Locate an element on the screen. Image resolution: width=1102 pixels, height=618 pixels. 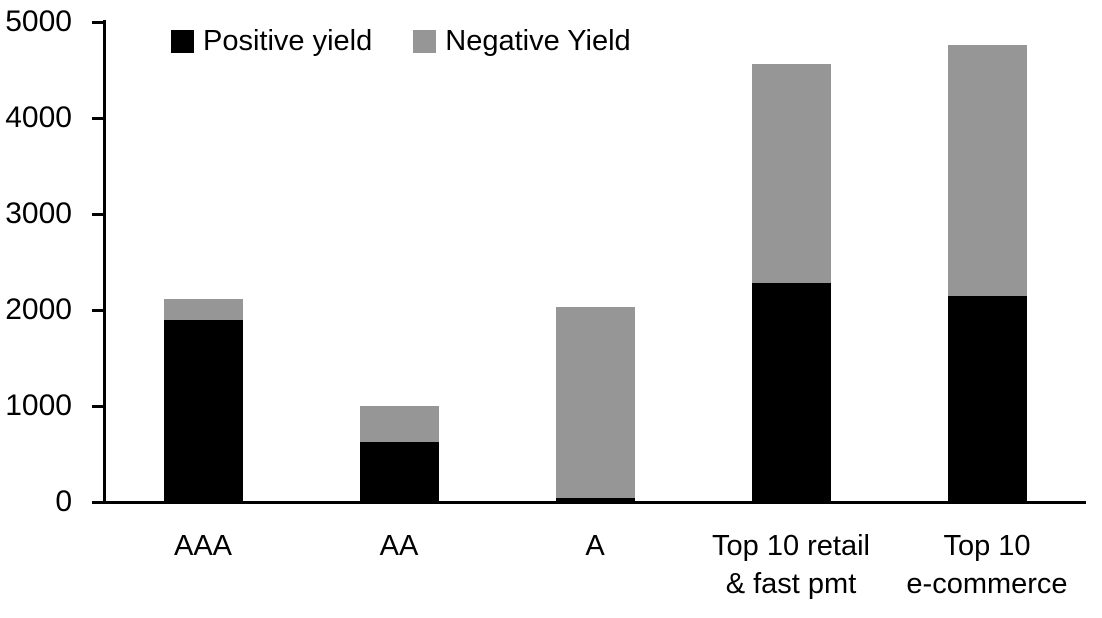
y-tick-label: 5000 is located at coordinates (38, 21).